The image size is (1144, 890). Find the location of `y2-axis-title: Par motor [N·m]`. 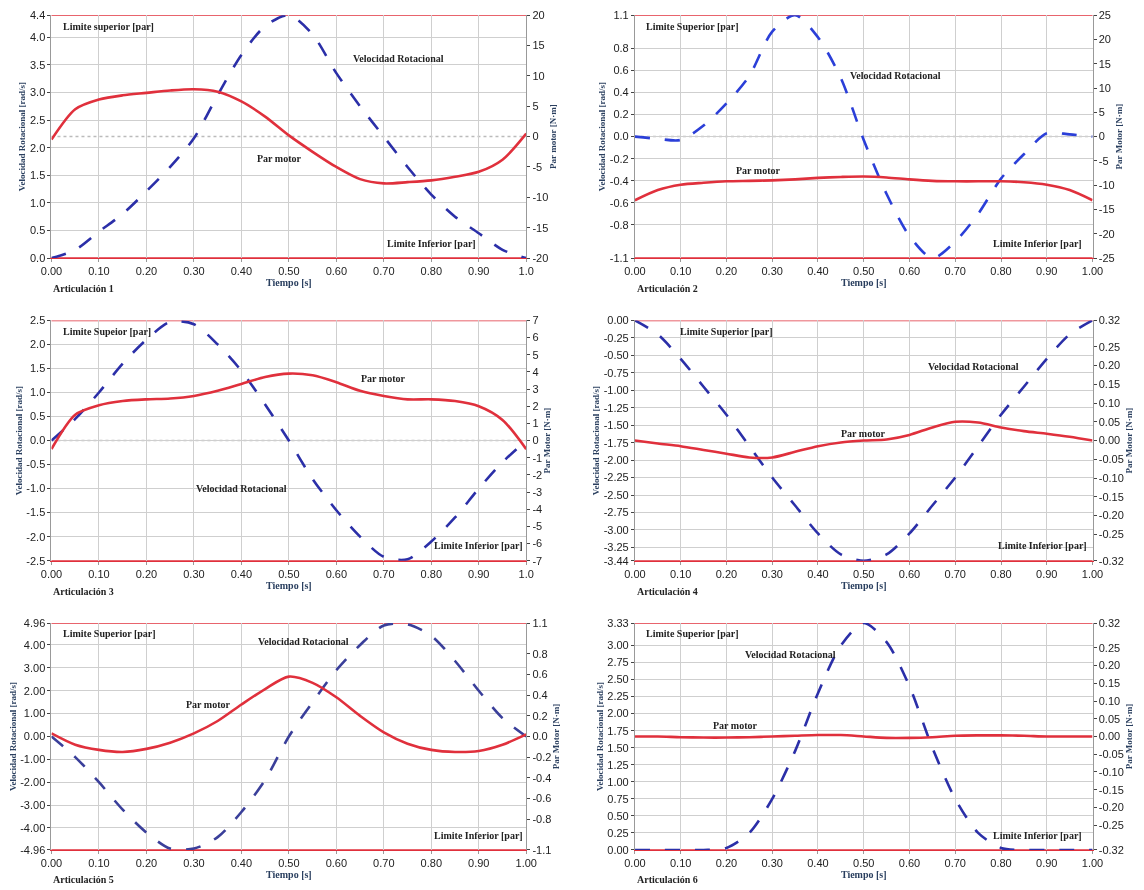

y2-axis-title: Par motor [N·m] is located at coordinates (553, 136).